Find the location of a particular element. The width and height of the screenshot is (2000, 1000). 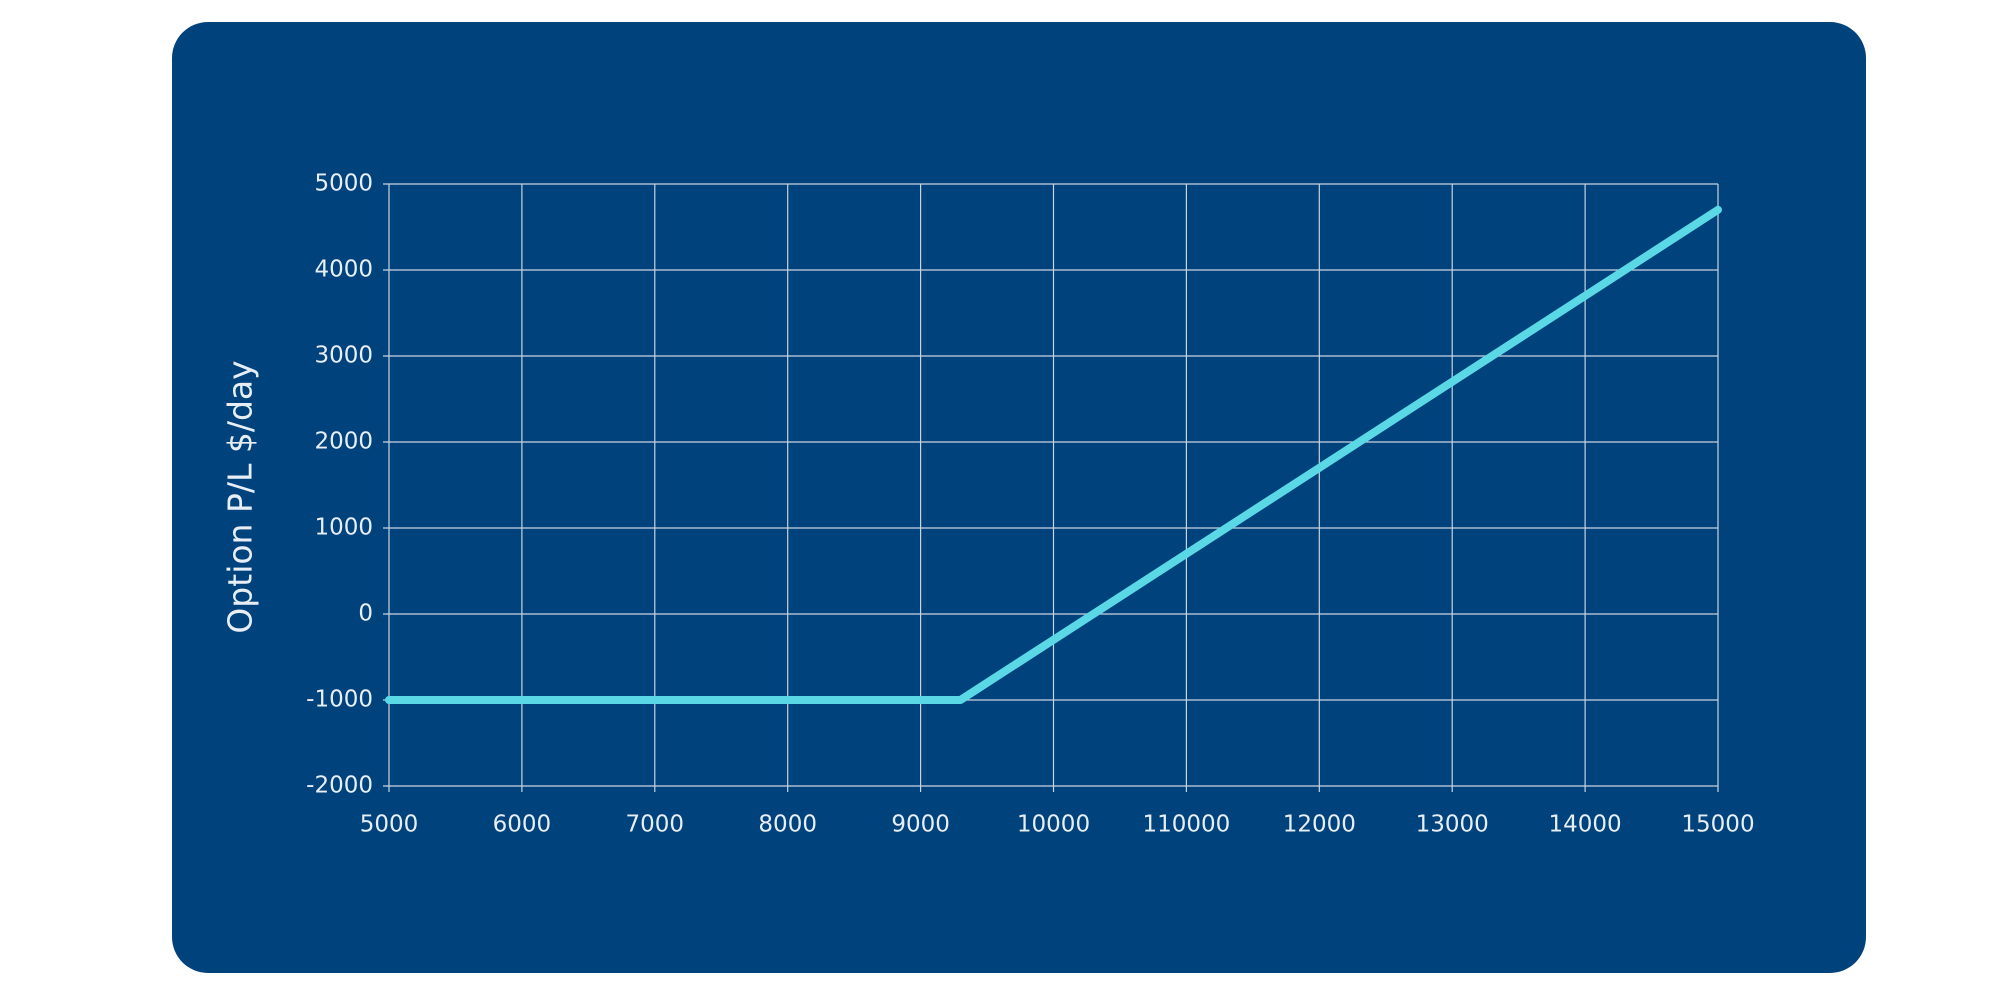

y-axis-label: Option P/L $/day is located at coordinates (240, 496).